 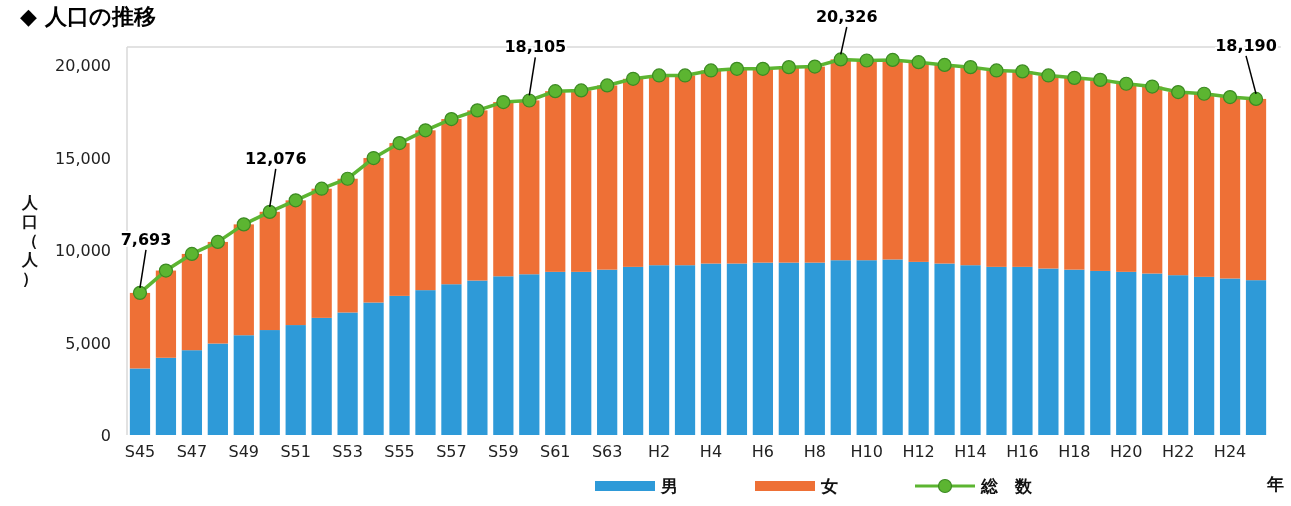 I want to click on data-label: 7,693, so click(x=146, y=239).